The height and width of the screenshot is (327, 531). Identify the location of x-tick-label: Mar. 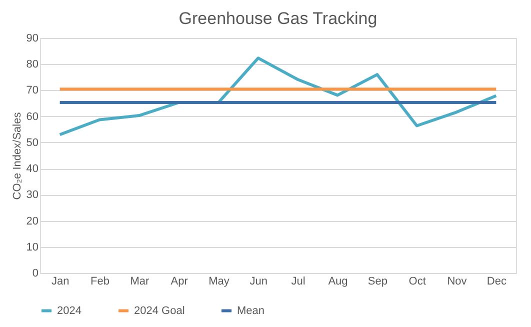
(140, 282).